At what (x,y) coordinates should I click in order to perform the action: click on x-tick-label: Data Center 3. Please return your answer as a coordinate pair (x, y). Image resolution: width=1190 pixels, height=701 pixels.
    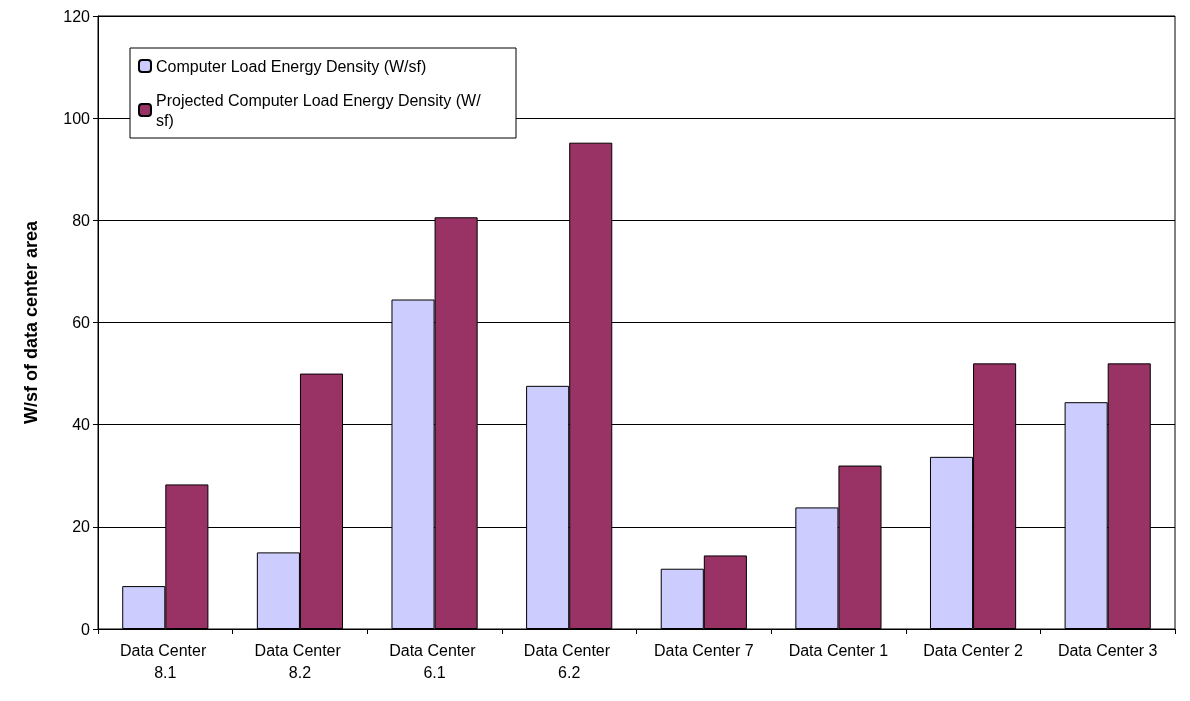
    Looking at the image, I should click on (1107, 650).